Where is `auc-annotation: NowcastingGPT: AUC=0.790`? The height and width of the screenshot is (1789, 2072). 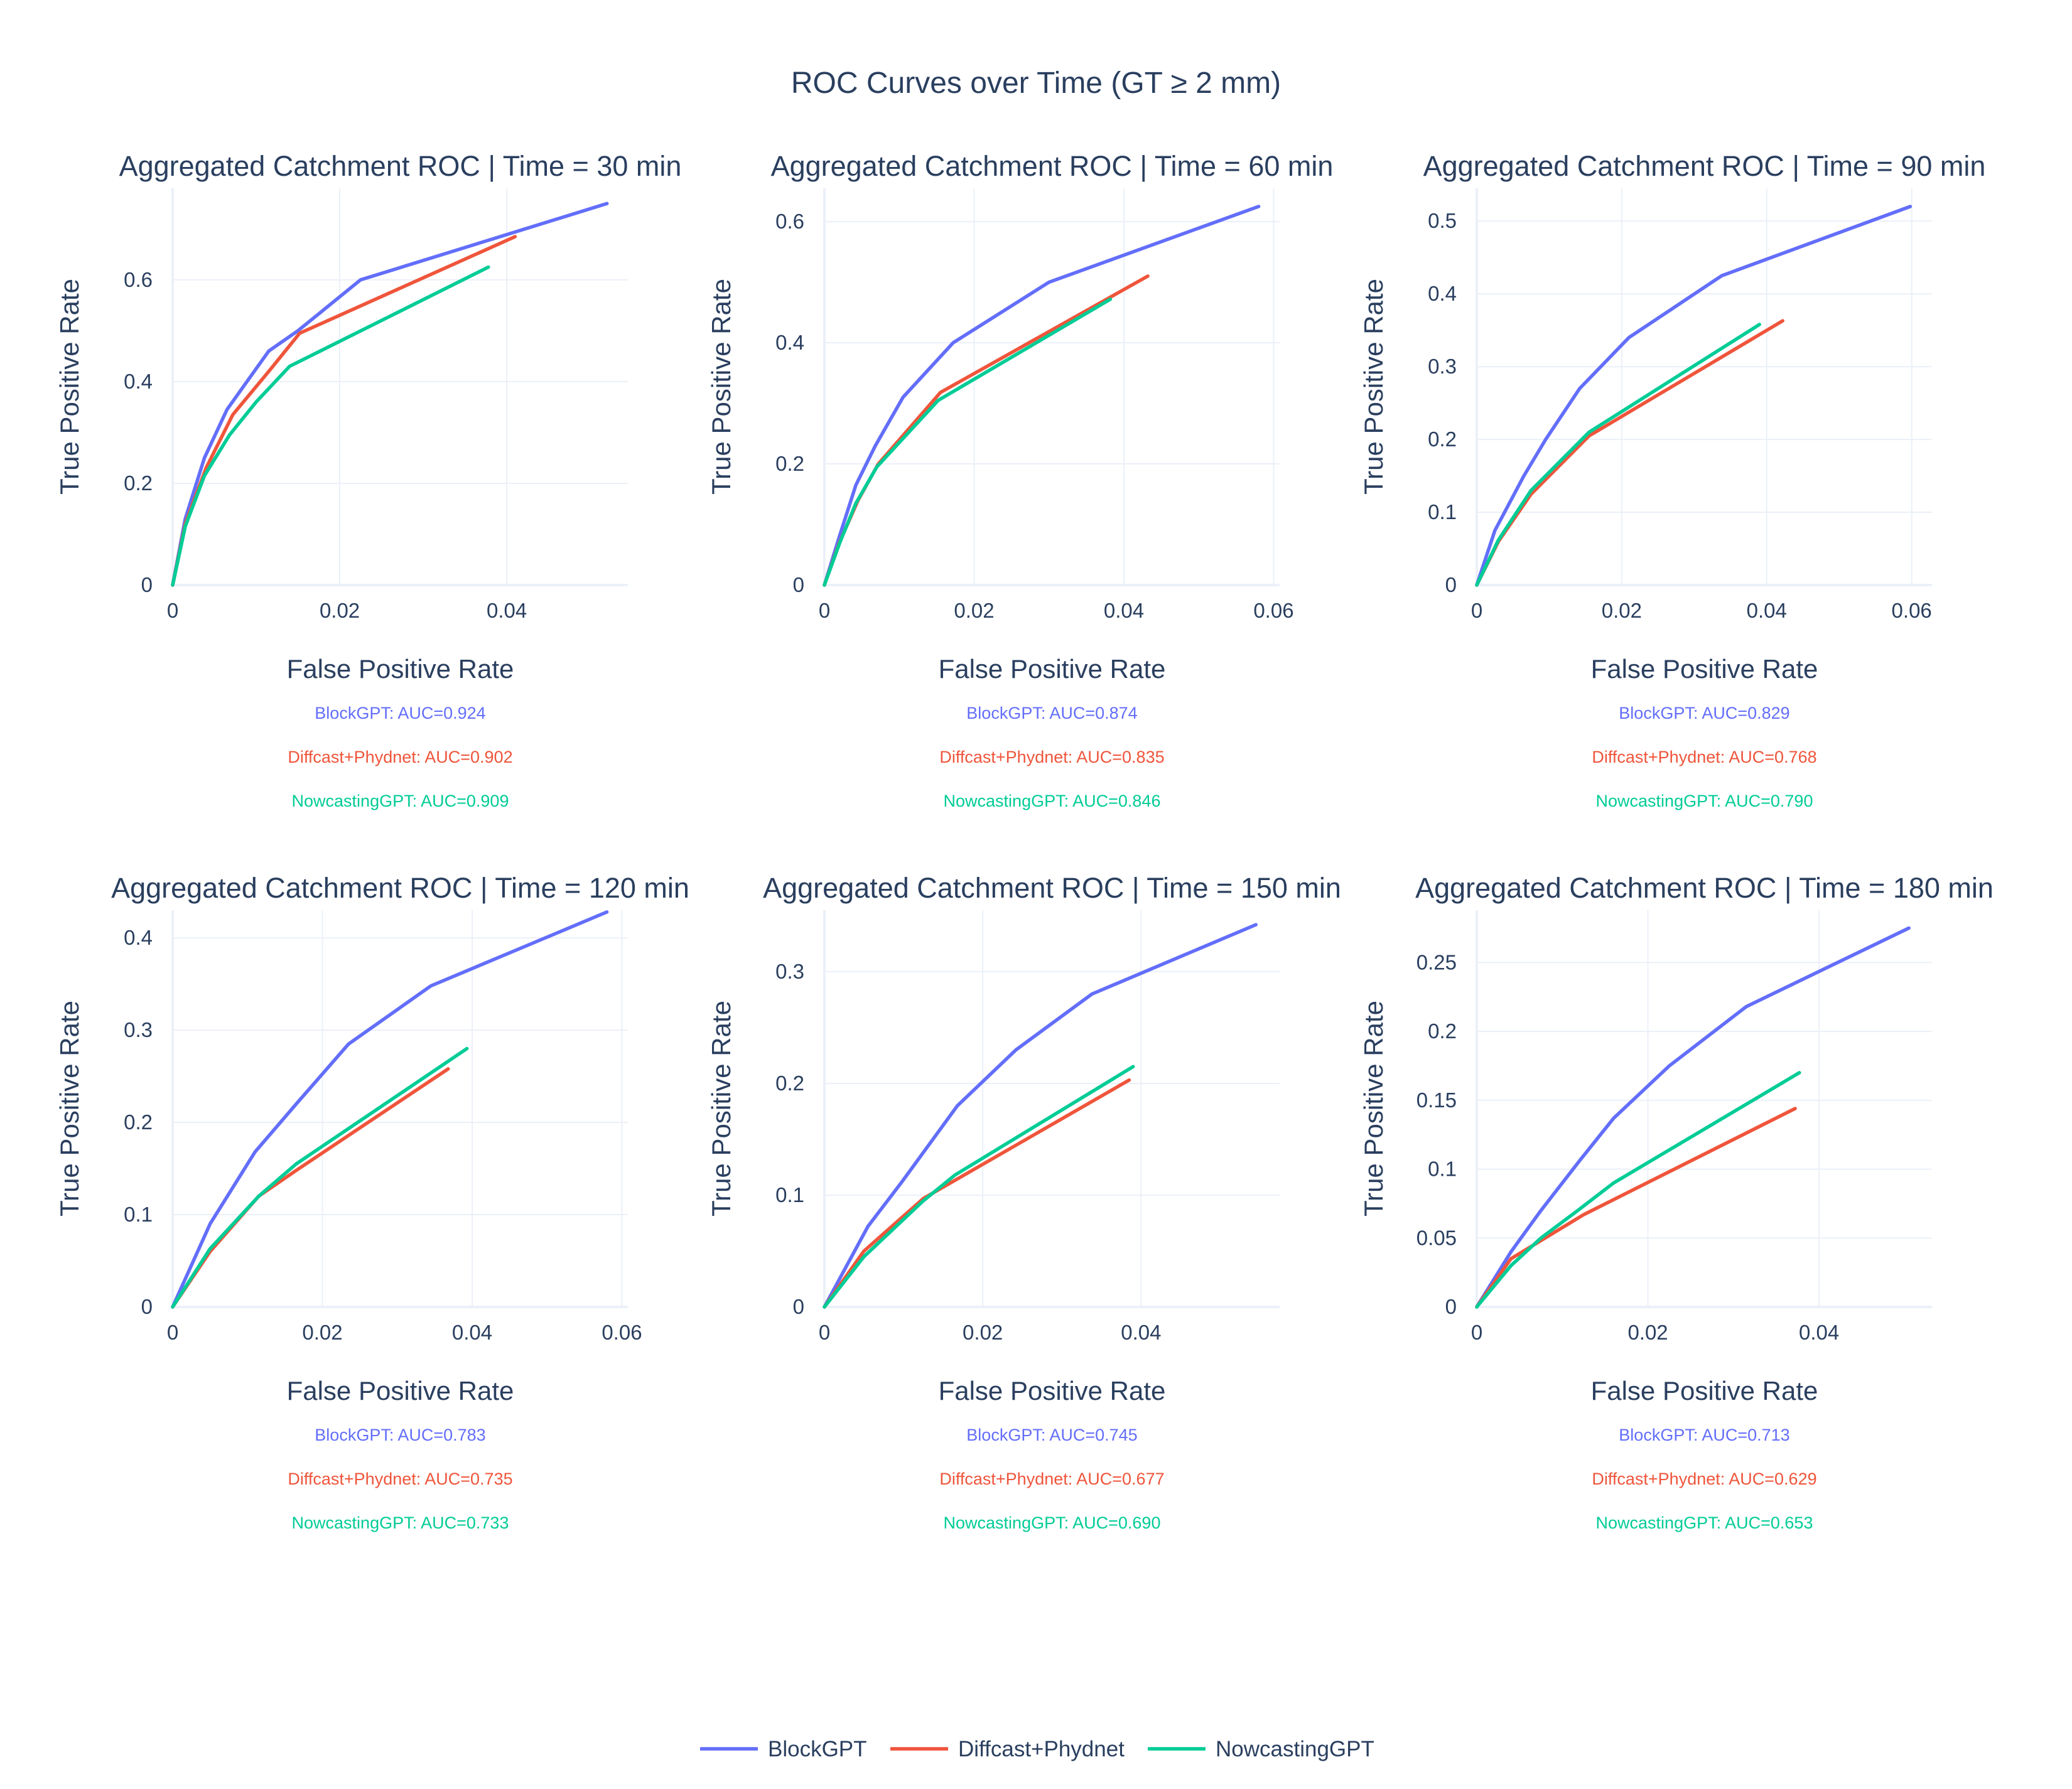
auc-annotation: NowcastingGPT: AUC=0.790 is located at coordinates (1704, 801).